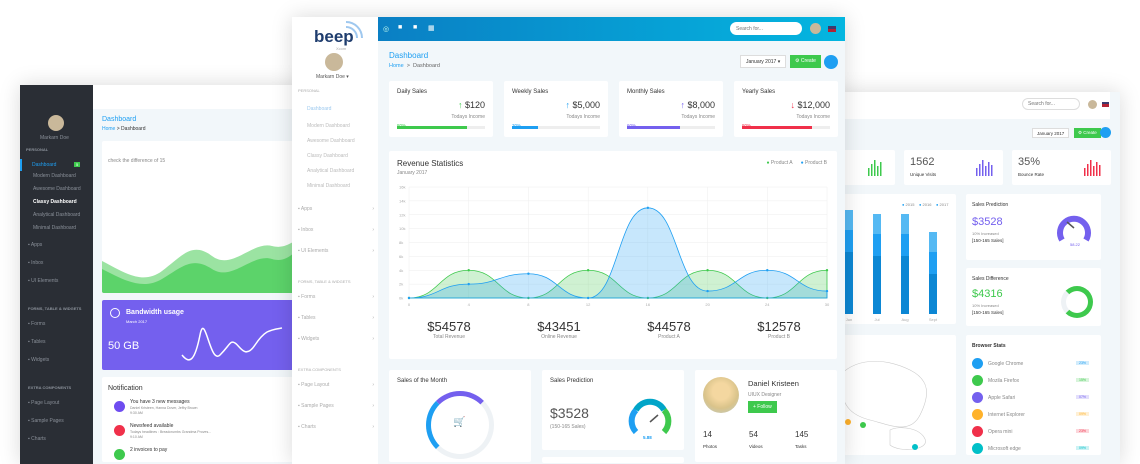 This screenshot has height=464, width=1140. Describe the element at coordinates (401, 284) in the screenshot. I see `y-tick-label: 2k` at that location.